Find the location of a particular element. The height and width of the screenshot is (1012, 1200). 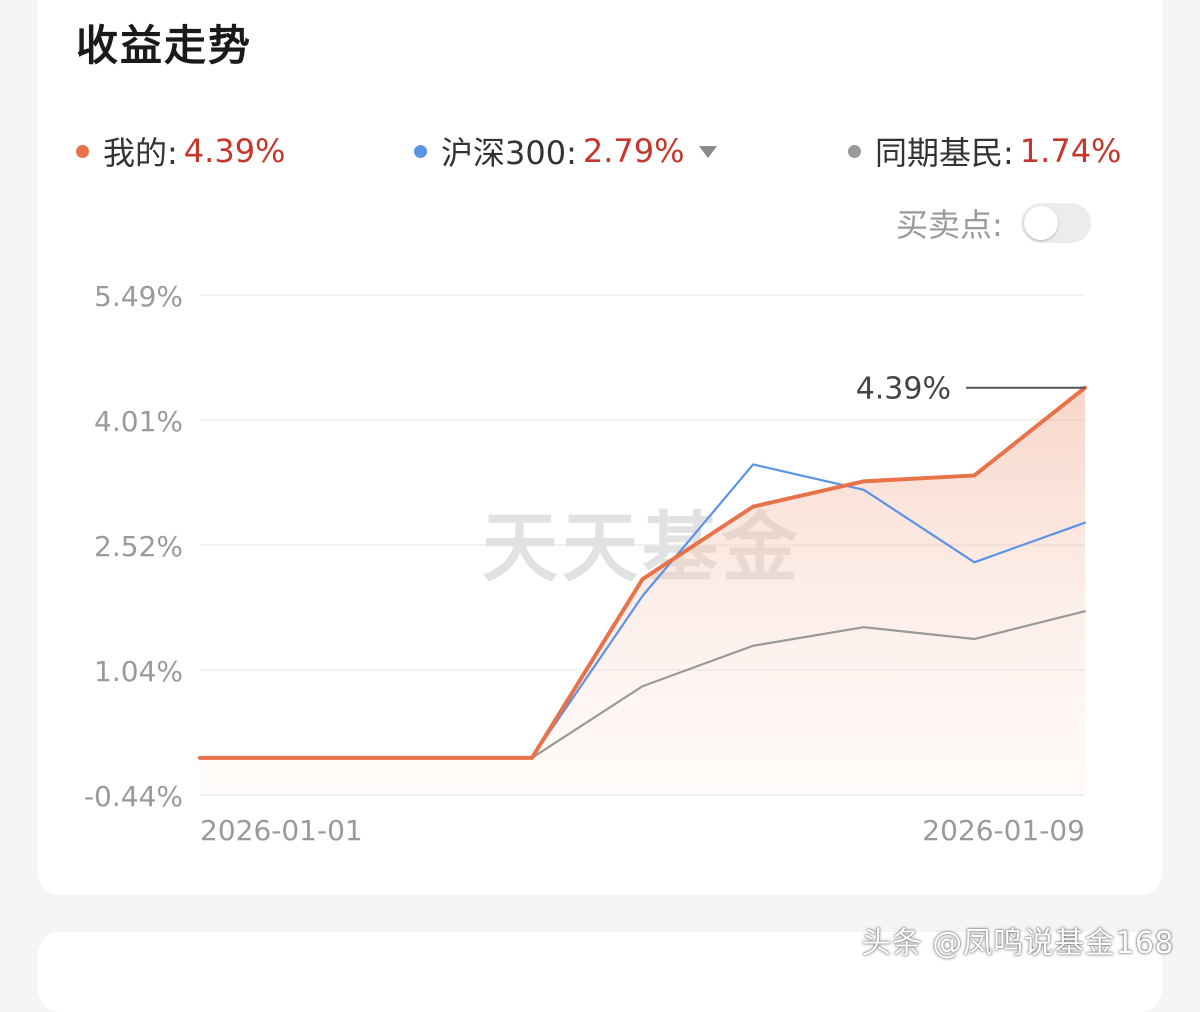

toggle-knob is located at coordinates (1040, 223).